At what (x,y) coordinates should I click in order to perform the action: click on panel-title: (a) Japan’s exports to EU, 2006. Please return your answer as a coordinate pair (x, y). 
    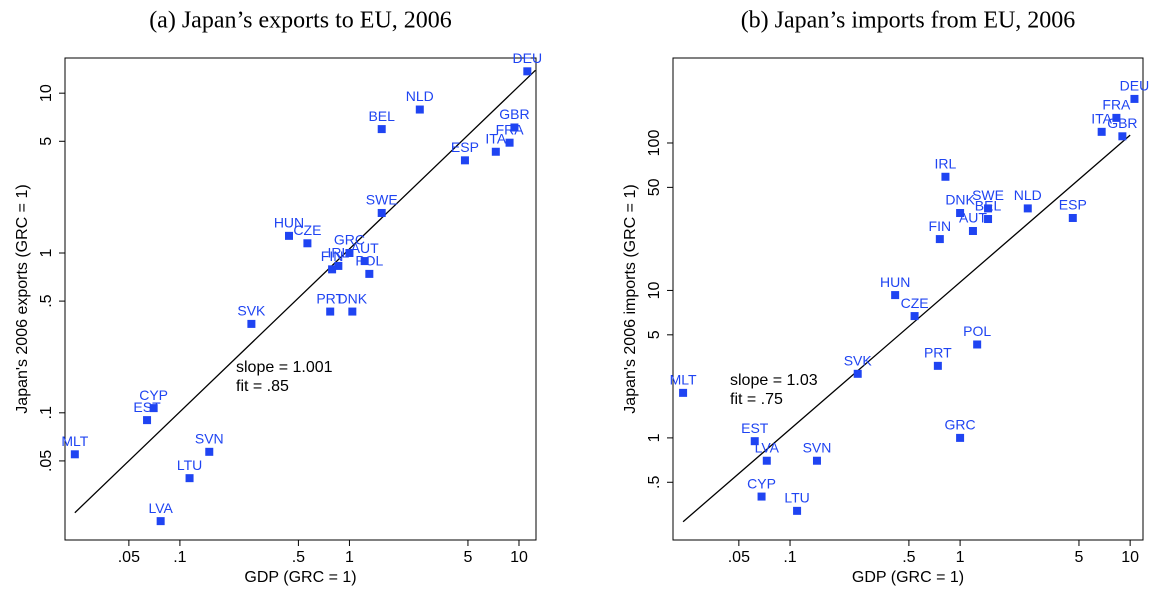
    Looking at the image, I should click on (300, 21).